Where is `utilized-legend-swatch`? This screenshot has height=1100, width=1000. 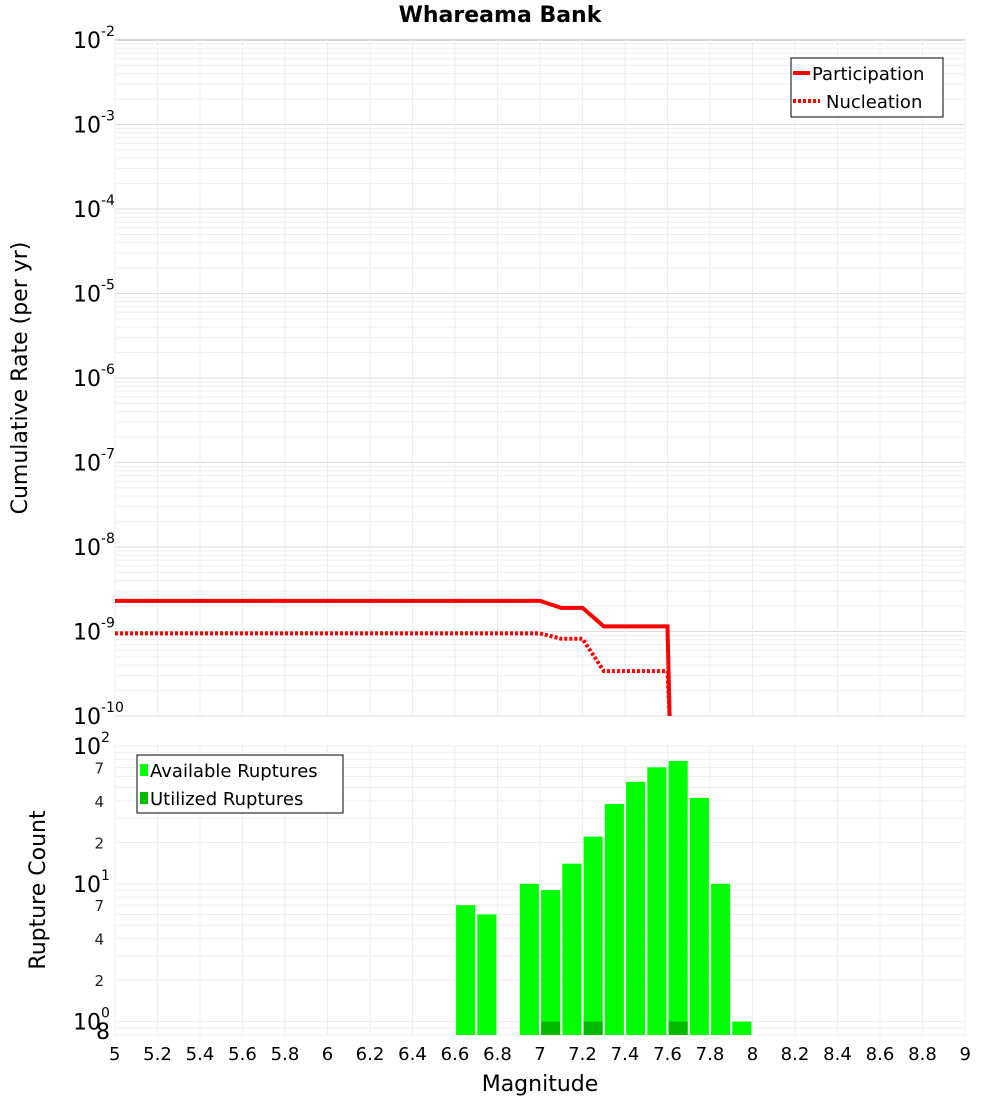
utilized-legend-swatch is located at coordinates (144, 798).